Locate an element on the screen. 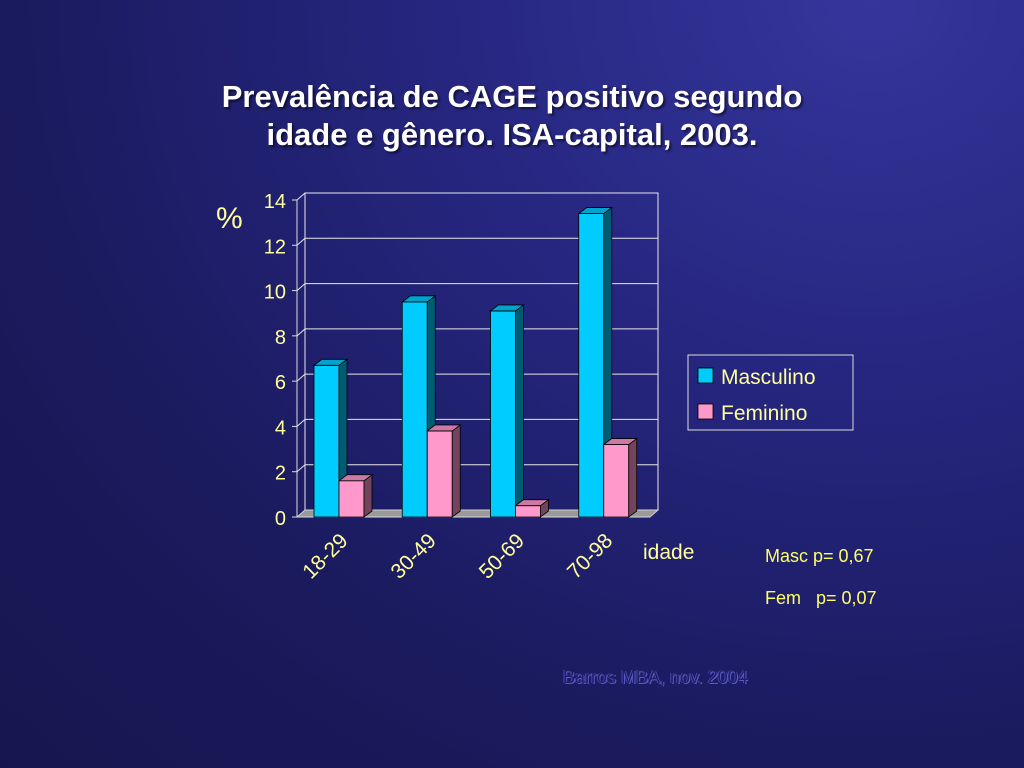 The height and width of the screenshot is (768, 1024). y-axis-label: % is located at coordinates (229, 218).